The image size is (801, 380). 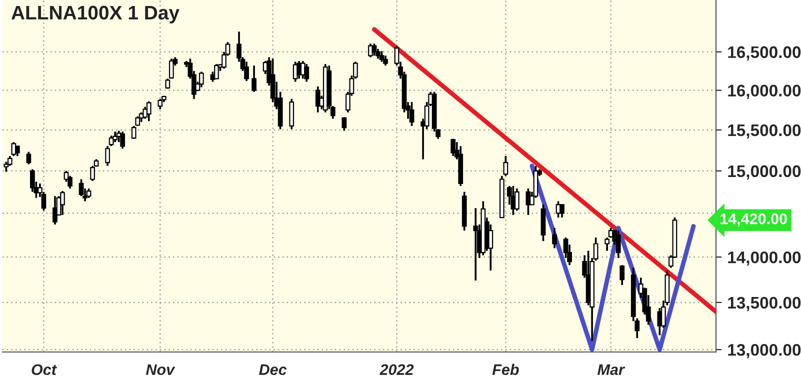 What do you see at coordinates (764, 258) in the screenshot?
I see `y-tick-label: 14,000.00` at bounding box center [764, 258].